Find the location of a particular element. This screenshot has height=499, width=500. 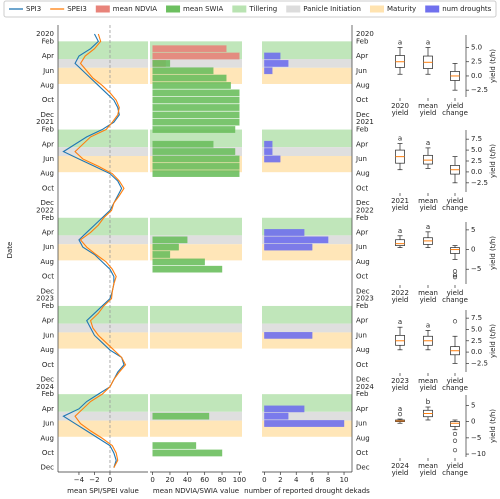

legend-label: mean SWIA is located at coordinates (203, 9).